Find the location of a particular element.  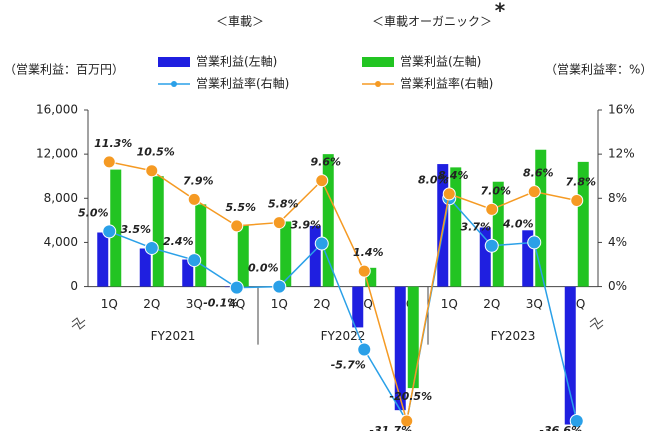

legend-group-title: ＜車載＞ is located at coordinates (240, 22).